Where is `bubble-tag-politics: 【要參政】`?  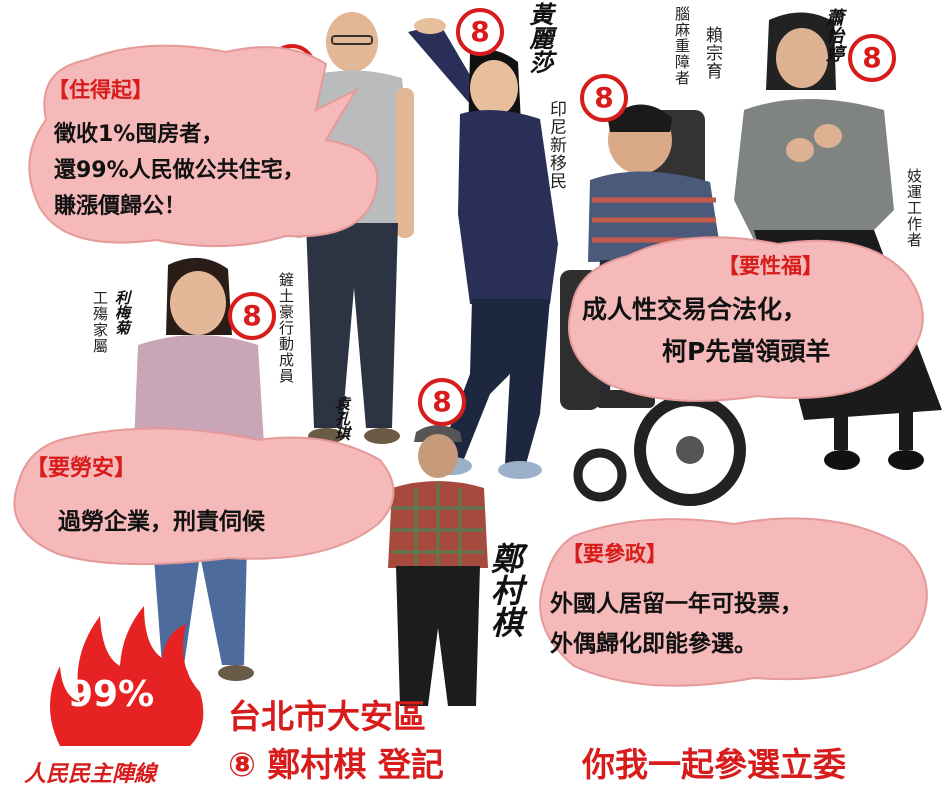 bubble-tag-politics: 【要參政】 is located at coordinates (614, 554).